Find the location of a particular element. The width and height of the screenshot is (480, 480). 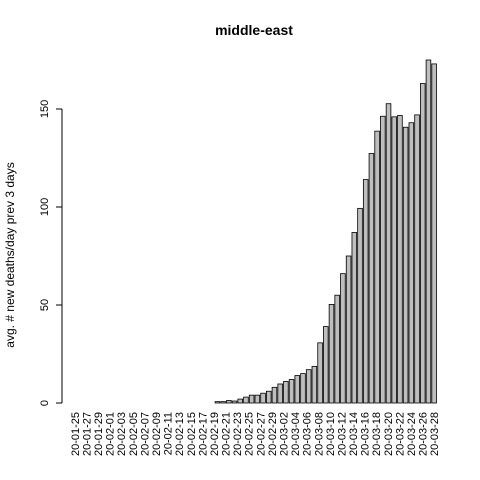

x-tick-label: 20-02-19 is located at coordinates (215, 434).